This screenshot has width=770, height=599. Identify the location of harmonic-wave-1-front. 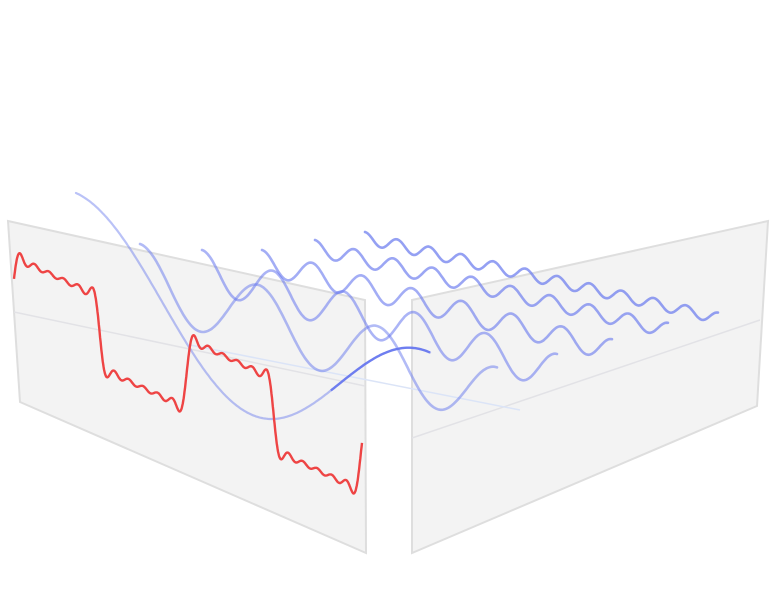
(380, 369).